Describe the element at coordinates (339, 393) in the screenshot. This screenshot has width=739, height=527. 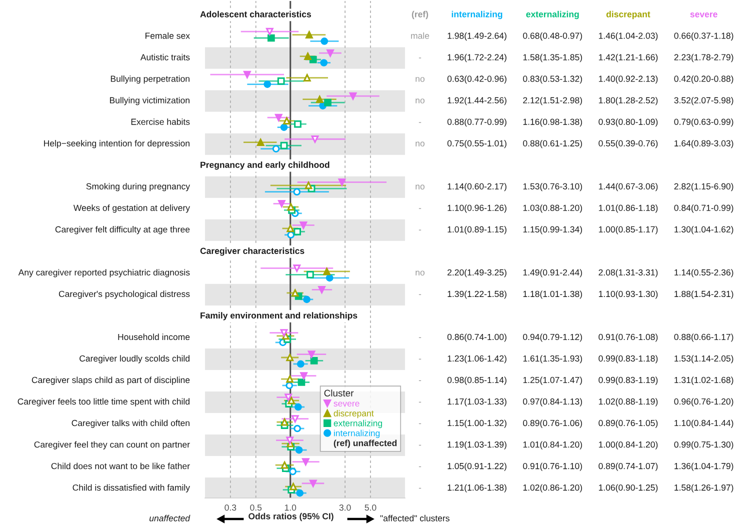
I see `legend-title: Cluster` at that location.